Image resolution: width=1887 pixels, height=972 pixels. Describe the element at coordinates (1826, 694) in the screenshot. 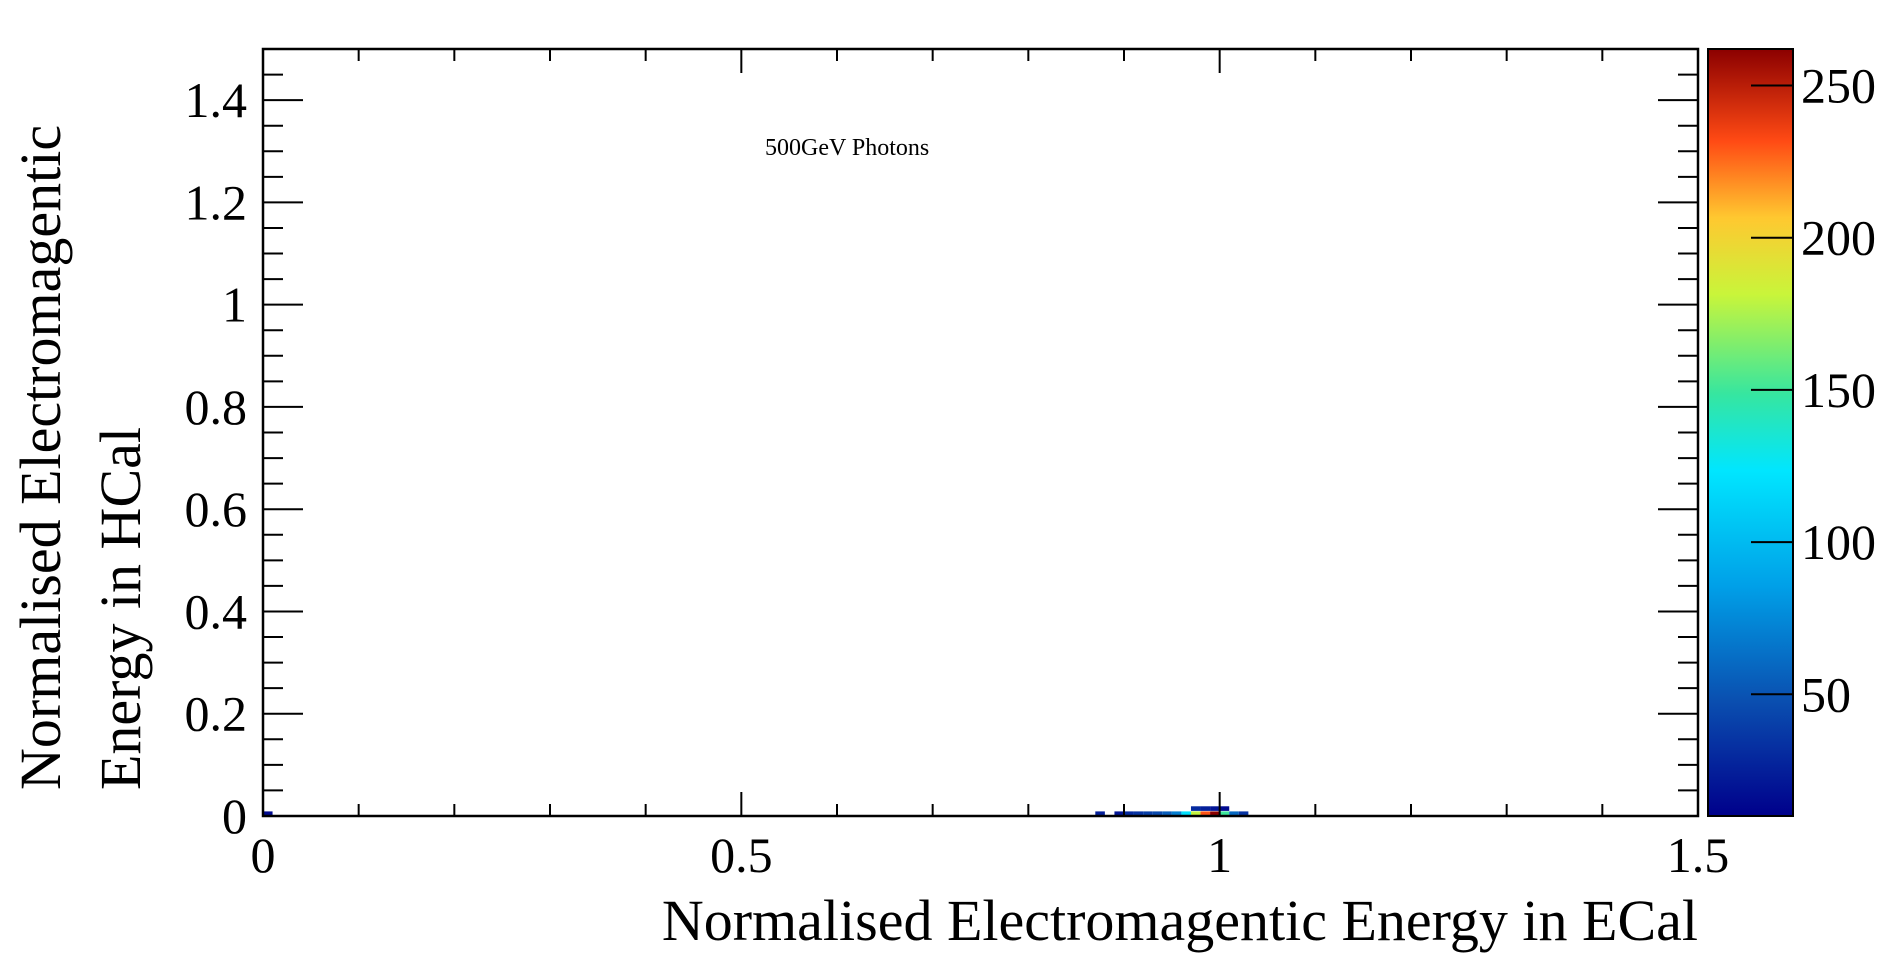

I see `colorbar-tick-label: 50` at that location.